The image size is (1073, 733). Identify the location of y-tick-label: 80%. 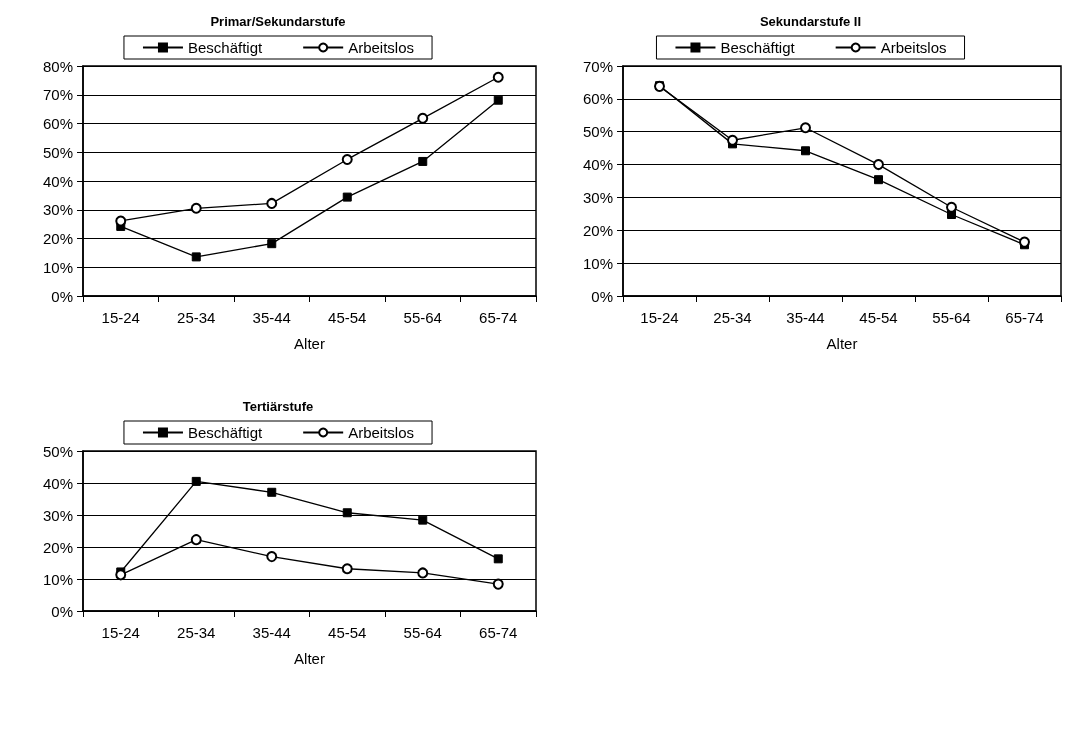
(57, 66).